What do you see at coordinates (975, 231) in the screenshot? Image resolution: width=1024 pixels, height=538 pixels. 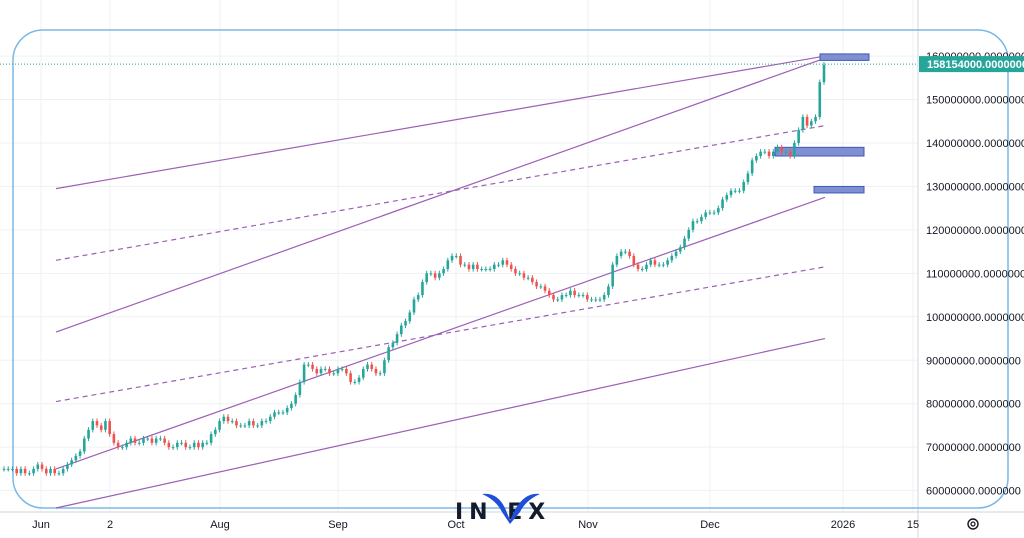 I see `price-tick-label: 120000000.0000000` at bounding box center [975, 231].